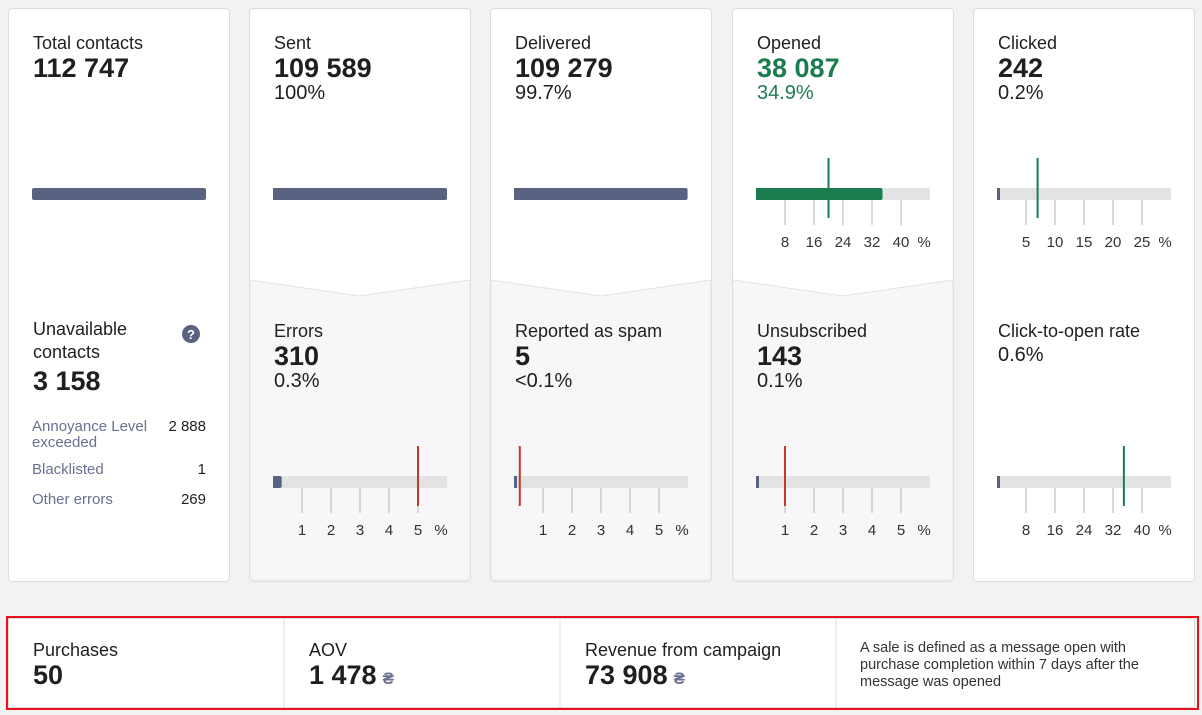 The width and height of the screenshot is (1202, 715). What do you see at coordinates (1021, 68) in the screenshot?
I see `card-value: 242` at bounding box center [1021, 68].